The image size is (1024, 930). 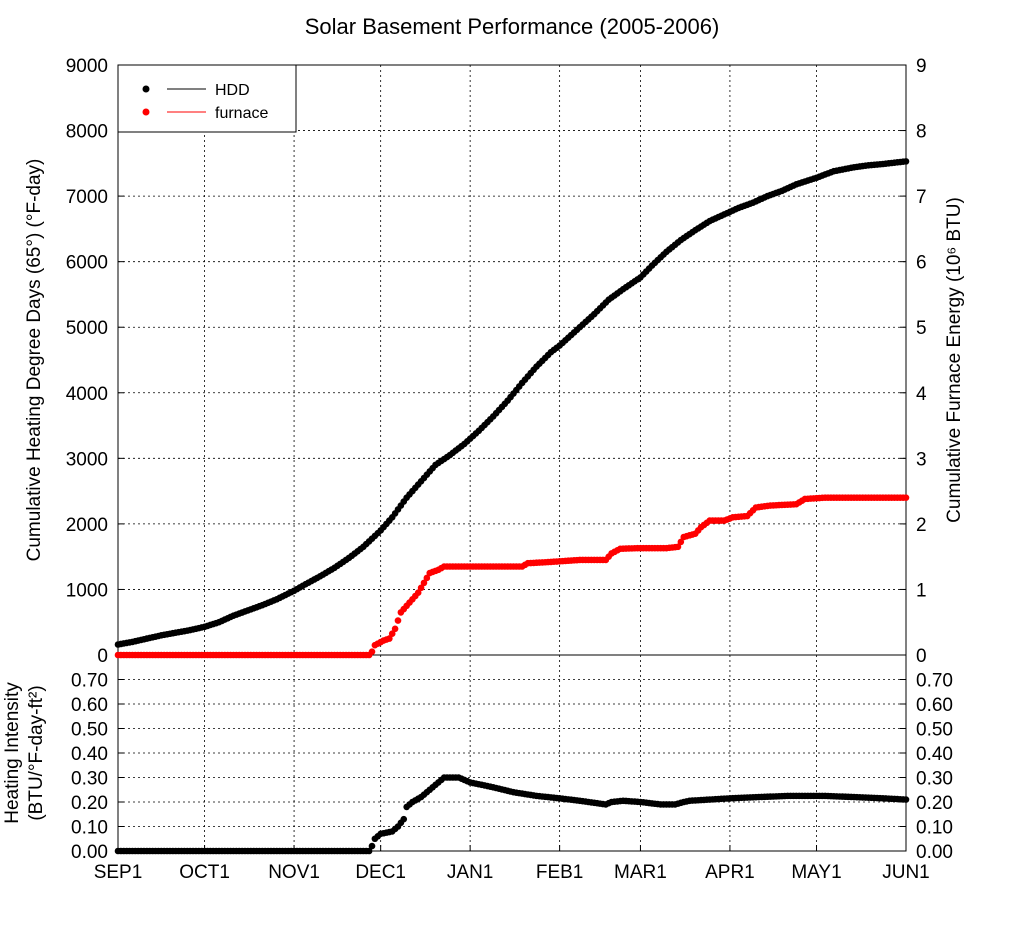 What do you see at coordinates (102, 656) in the screenshot?
I see `top-left-tick-label: 0` at bounding box center [102, 656].